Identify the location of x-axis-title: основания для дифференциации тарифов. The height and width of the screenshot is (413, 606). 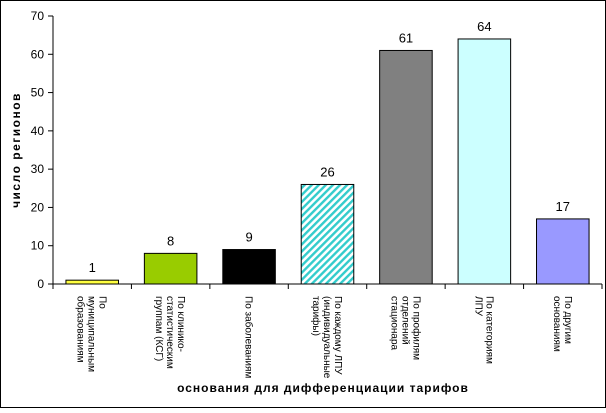
(323, 388).